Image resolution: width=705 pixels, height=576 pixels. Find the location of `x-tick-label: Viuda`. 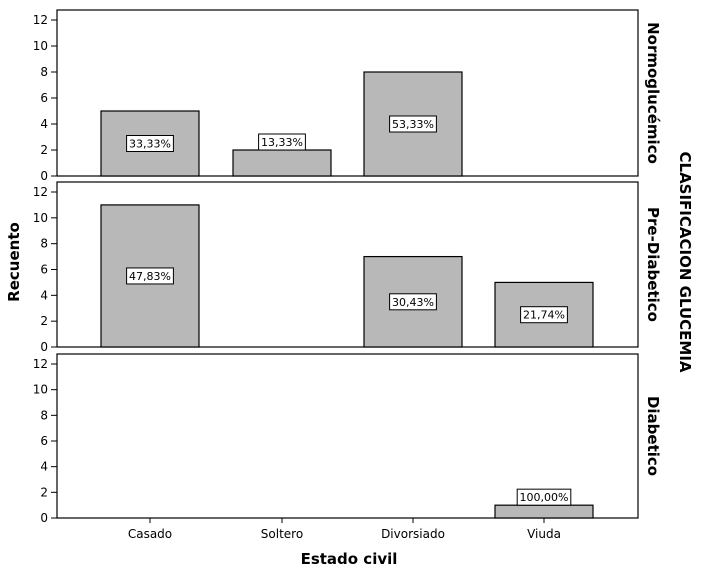

x-tick-label: Viuda is located at coordinates (544, 534).